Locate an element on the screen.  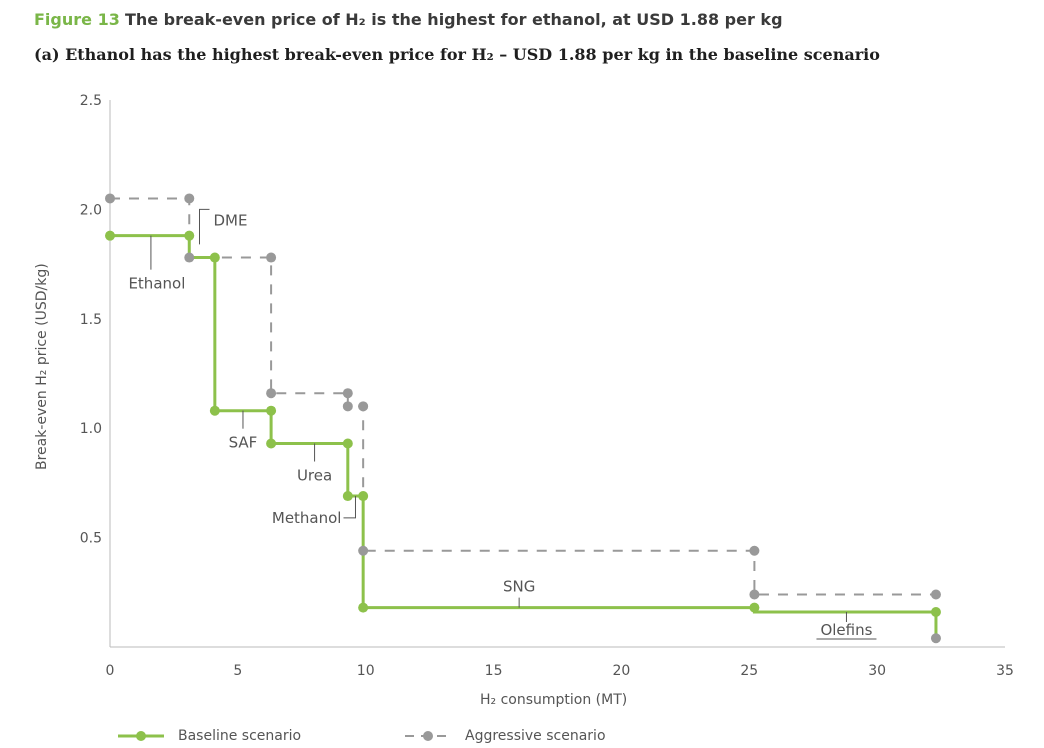
x-tick-label: 15 is located at coordinates (494, 671).